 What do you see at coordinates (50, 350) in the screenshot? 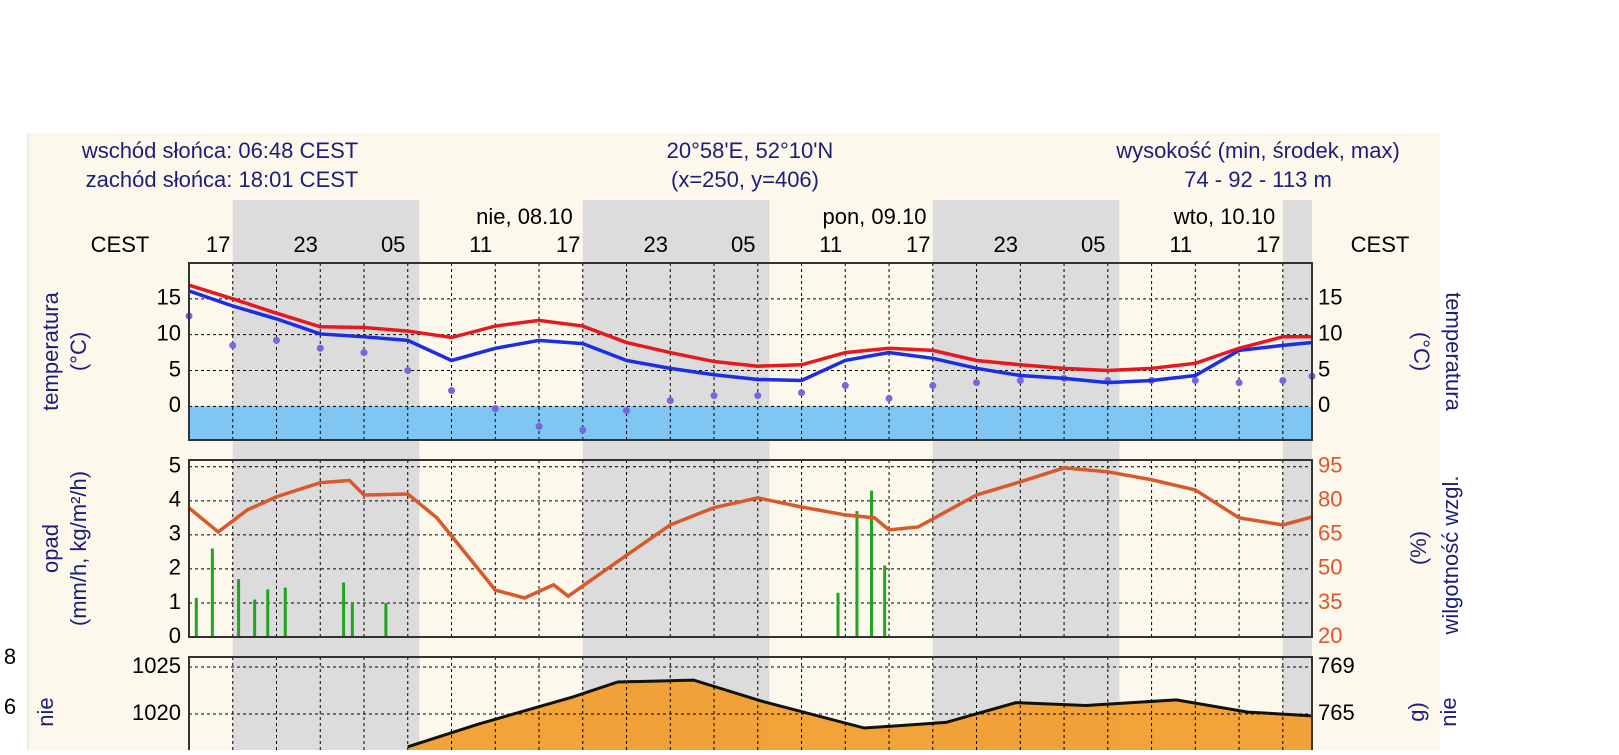
I see `y-label: temperatura` at bounding box center [50, 350].